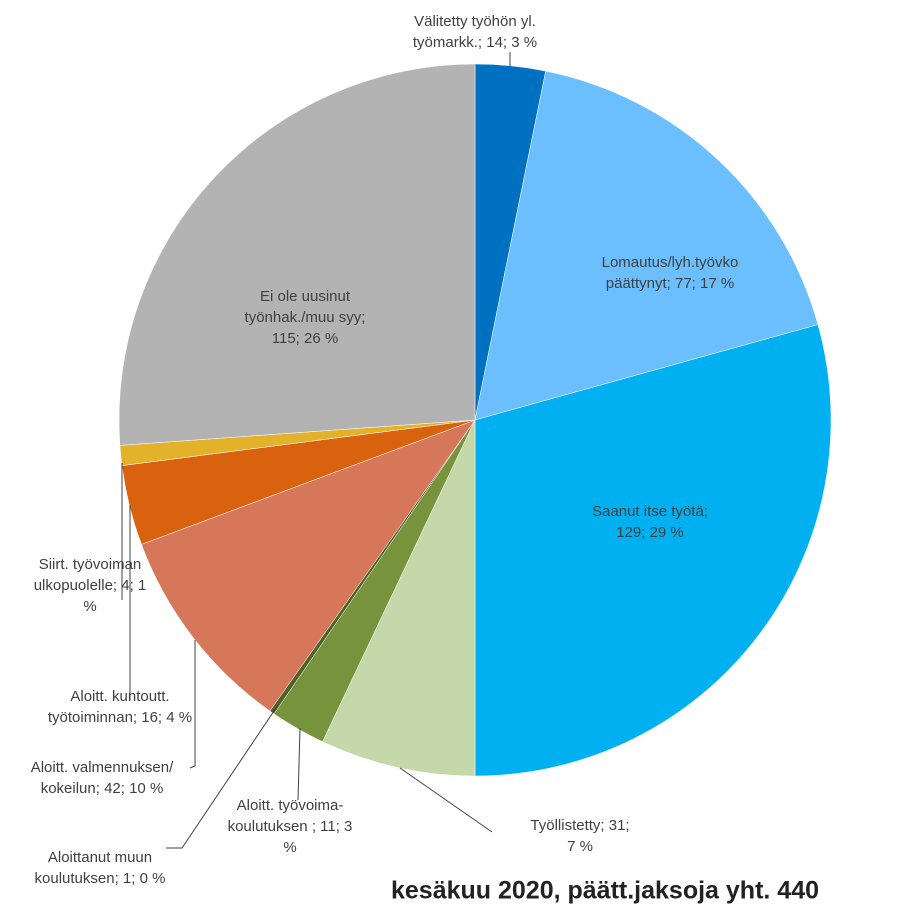 Image resolution: width=899 pixels, height=912 pixels. What do you see at coordinates (650, 532) in the screenshot?
I see `data-label: 129; 29 %` at bounding box center [650, 532].